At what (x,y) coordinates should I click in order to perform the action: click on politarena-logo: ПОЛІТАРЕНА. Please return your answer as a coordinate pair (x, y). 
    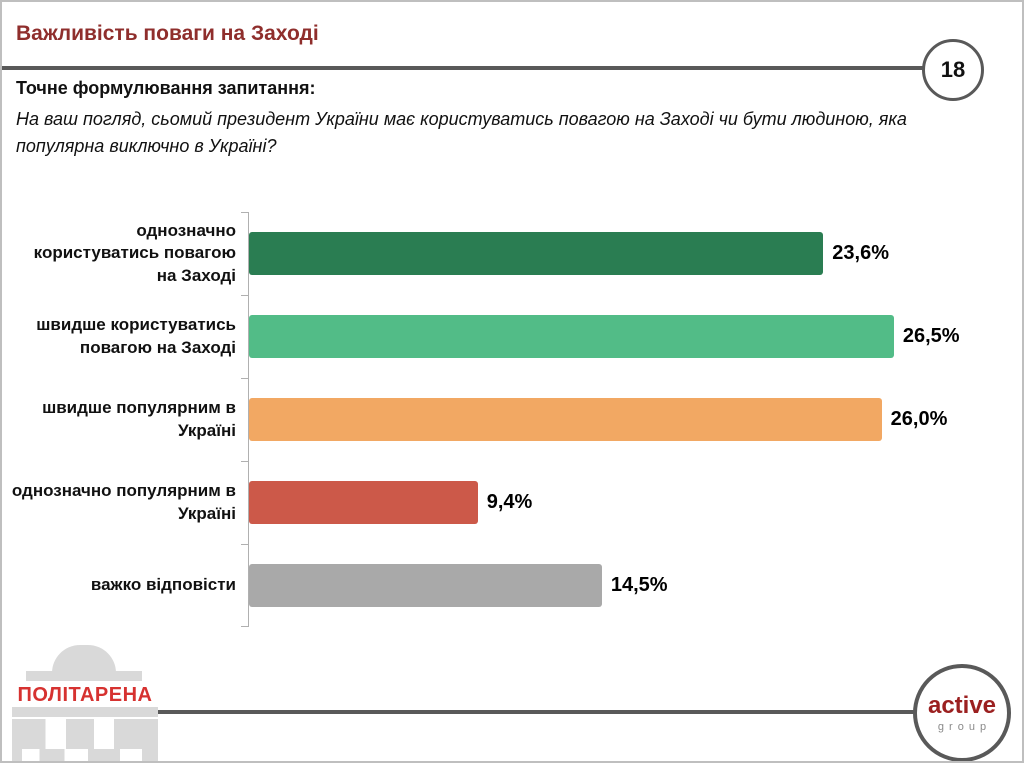
    Looking at the image, I should click on (85, 702).